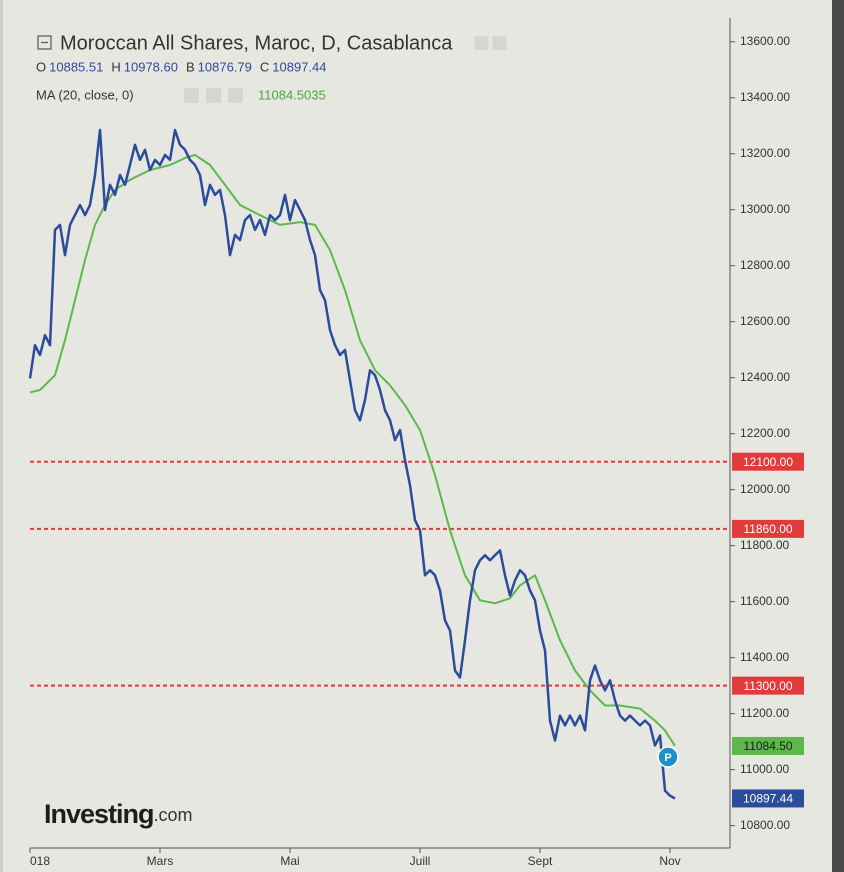 The height and width of the screenshot is (872, 844). What do you see at coordinates (299, 66) in the screenshot?
I see `ohlc-value: 10897.44` at bounding box center [299, 66].